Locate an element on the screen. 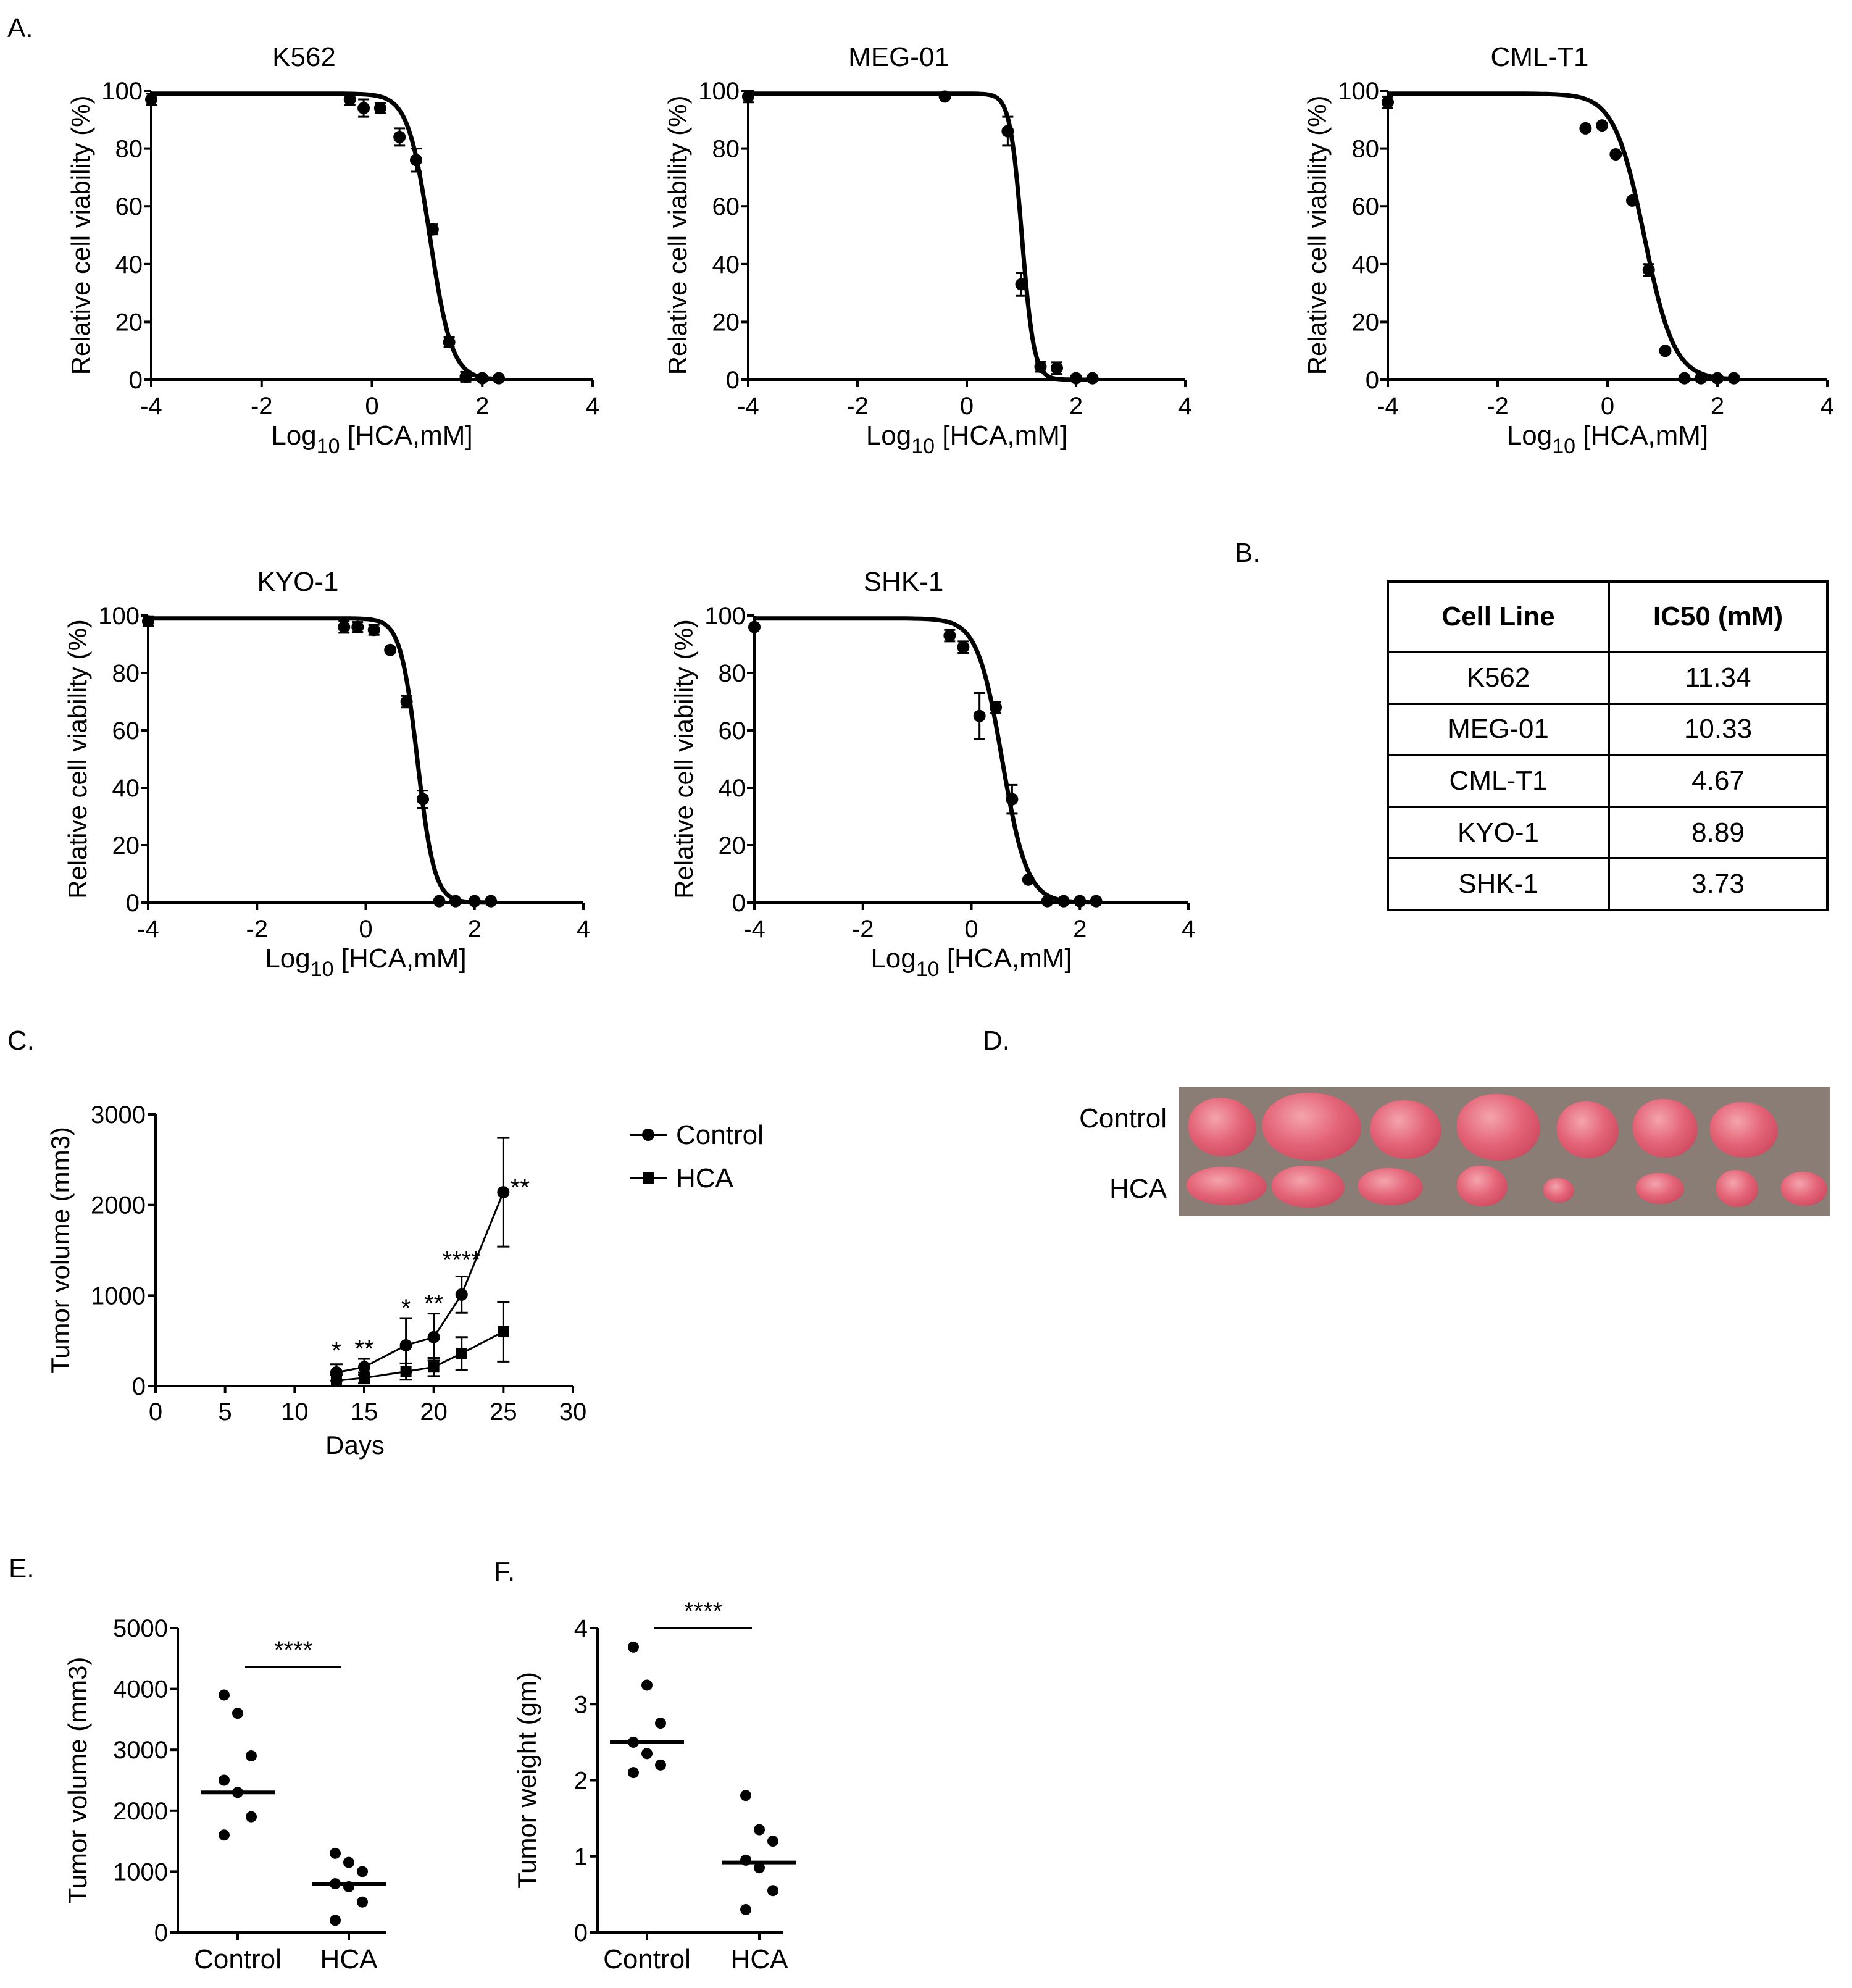  x-axis-label-rest: [HCA,mM] is located at coordinates (406, 435).